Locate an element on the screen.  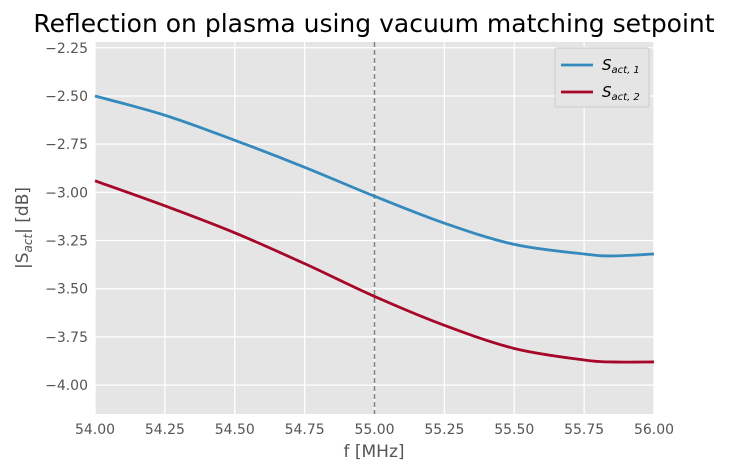
x-axis-label: f [MHz] is located at coordinates (373, 452).